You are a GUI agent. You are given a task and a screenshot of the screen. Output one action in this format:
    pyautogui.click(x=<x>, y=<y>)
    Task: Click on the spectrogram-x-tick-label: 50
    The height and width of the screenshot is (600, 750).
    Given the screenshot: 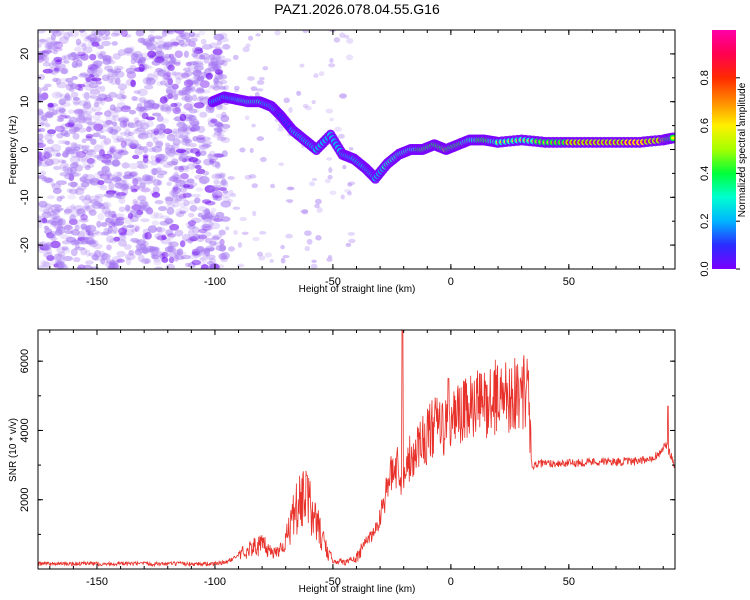 What is the action you would take?
    pyautogui.click(x=569, y=282)
    